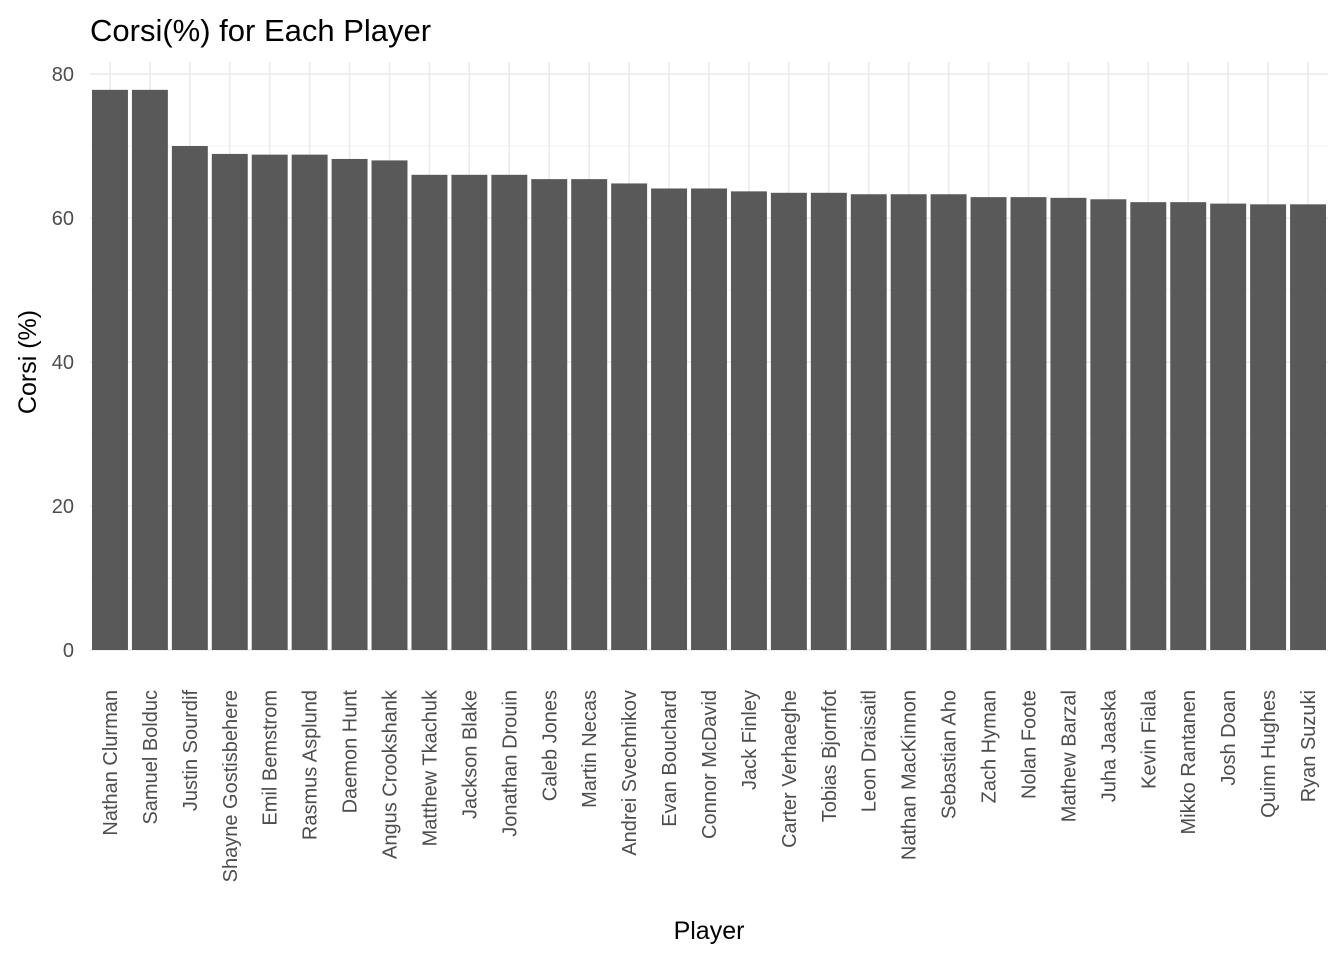  What do you see at coordinates (469, 412) in the screenshot?
I see `bar-jackson-blake` at bounding box center [469, 412].